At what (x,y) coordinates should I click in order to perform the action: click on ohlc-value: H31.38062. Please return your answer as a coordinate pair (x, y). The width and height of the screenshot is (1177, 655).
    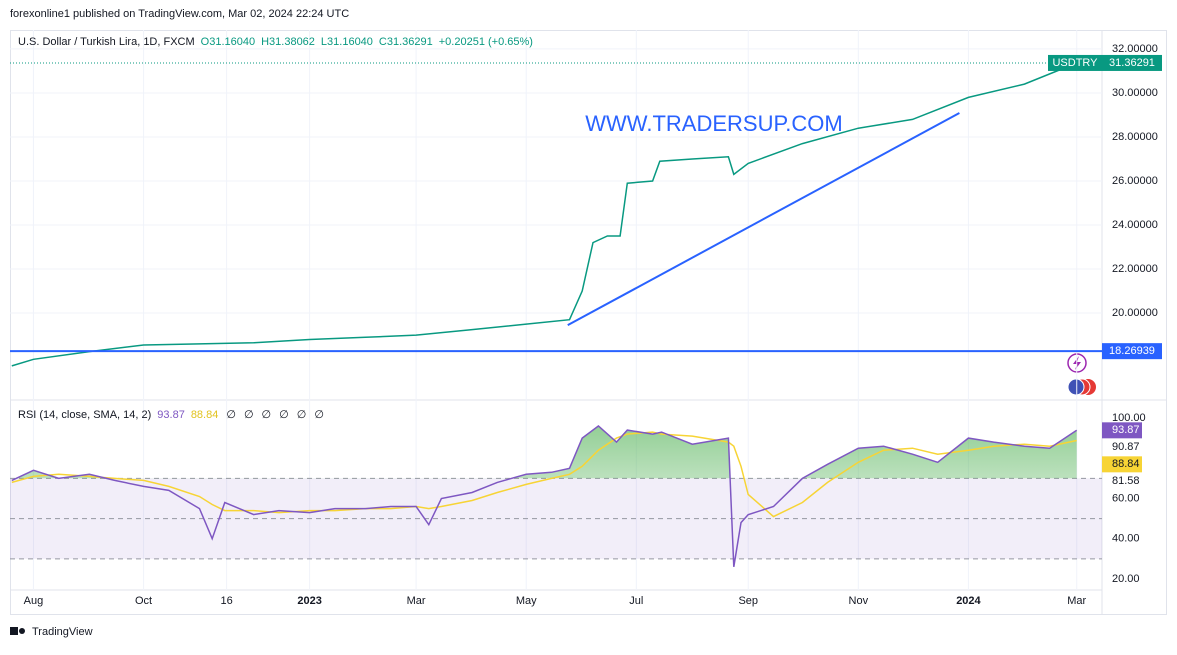
    Looking at the image, I should click on (288, 42).